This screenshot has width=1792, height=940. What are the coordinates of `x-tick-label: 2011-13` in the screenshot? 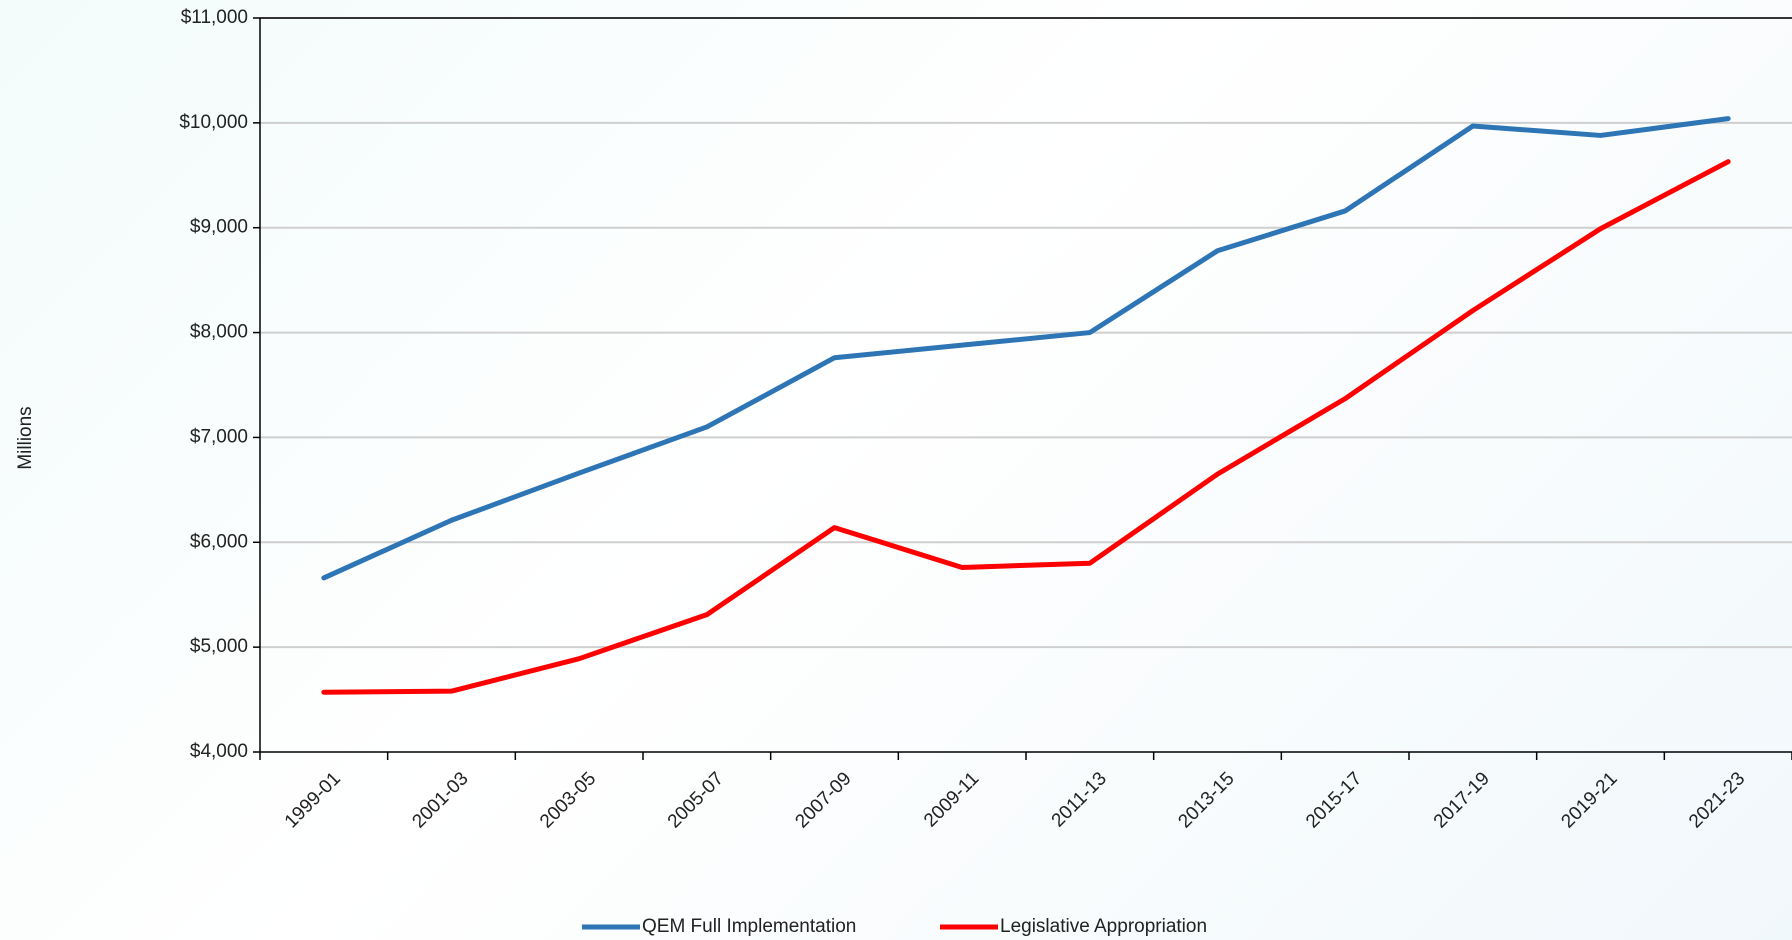 It's located at (1079, 799).